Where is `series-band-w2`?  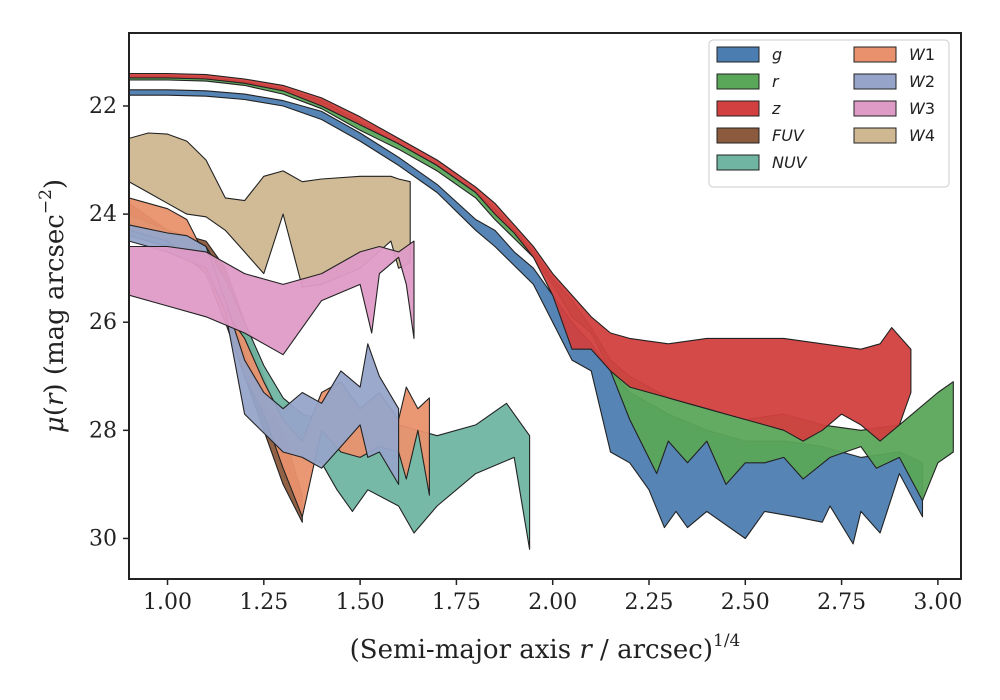 series-band-w2 is located at coordinates (264, 354).